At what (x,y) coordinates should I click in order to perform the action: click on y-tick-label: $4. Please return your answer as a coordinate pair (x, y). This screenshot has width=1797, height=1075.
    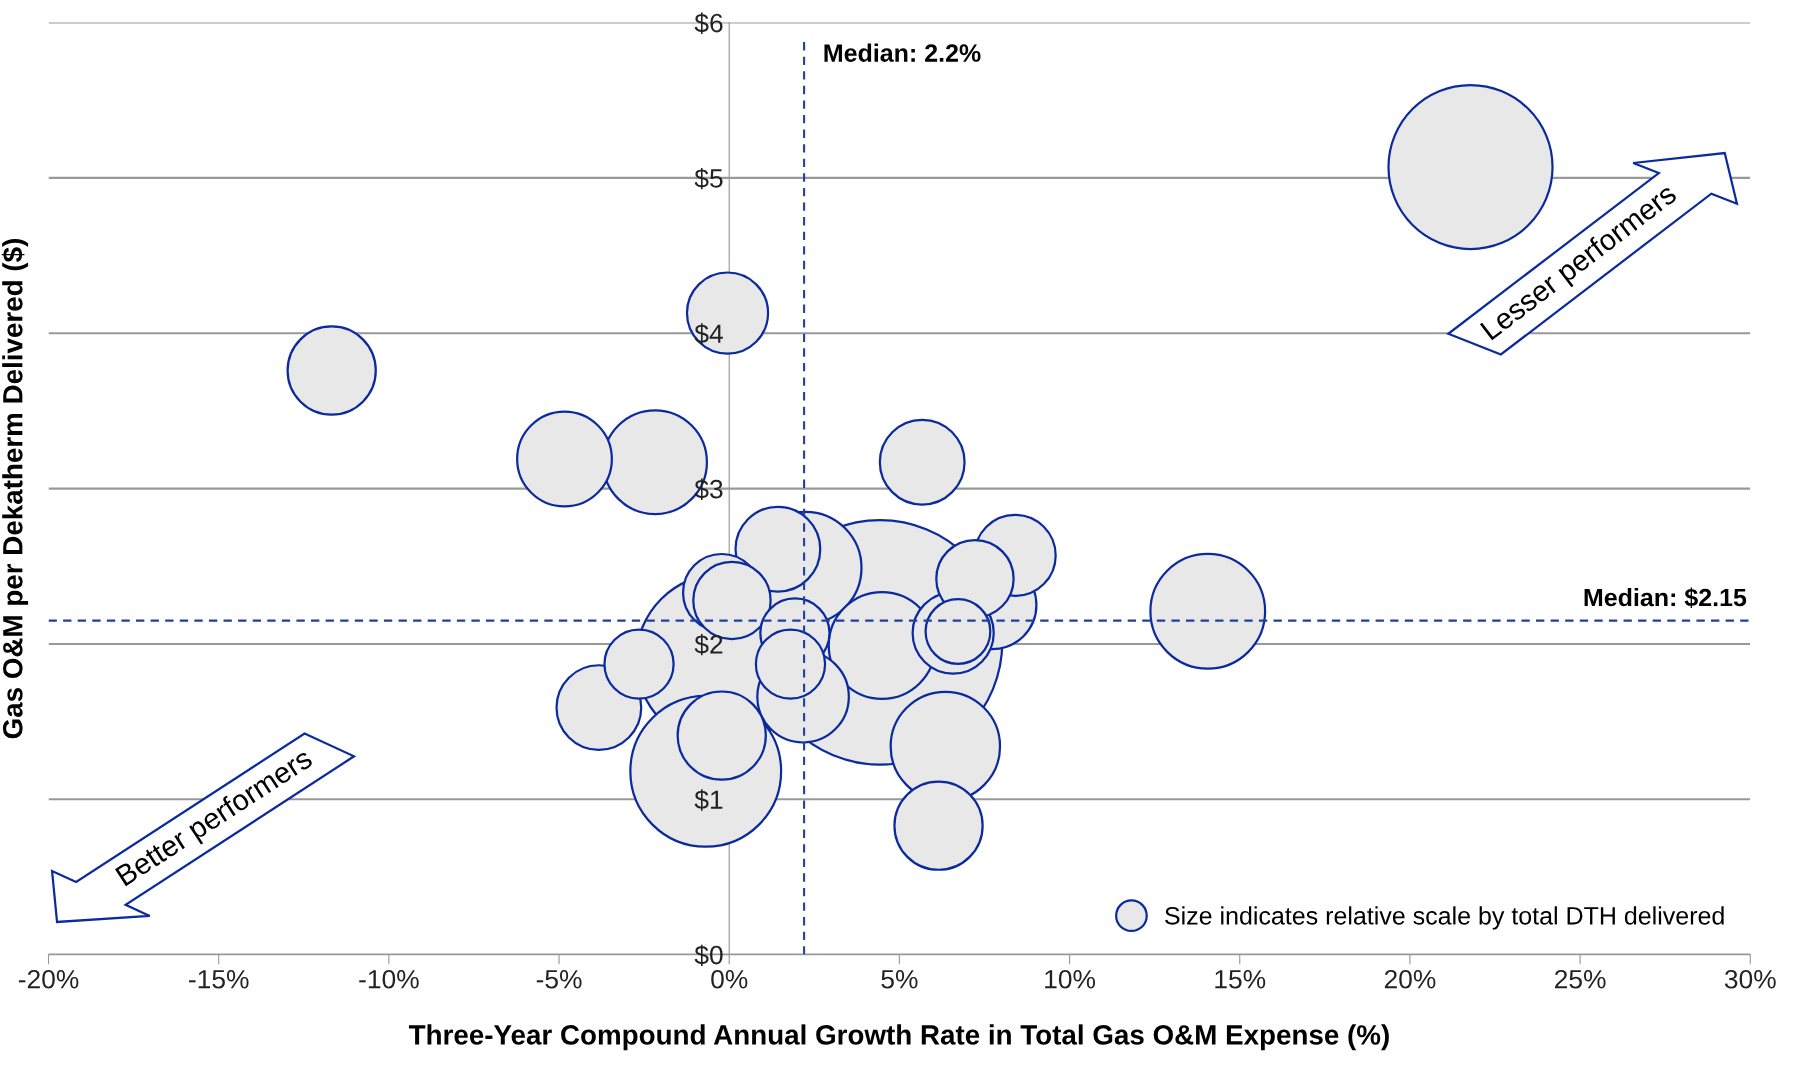
    Looking at the image, I should click on (708, 334).